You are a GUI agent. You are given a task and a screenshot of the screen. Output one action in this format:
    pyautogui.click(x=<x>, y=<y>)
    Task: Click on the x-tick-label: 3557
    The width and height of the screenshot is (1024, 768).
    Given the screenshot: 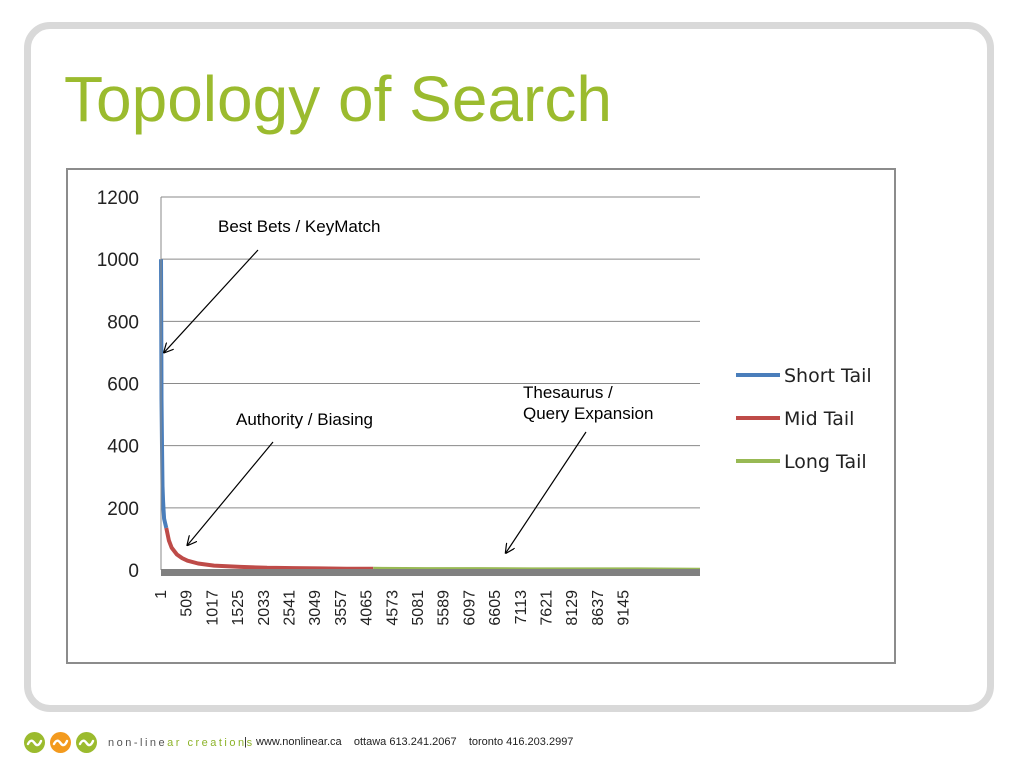 What is the action you would take?
    pyautogui.click(x=341, y=608)
    